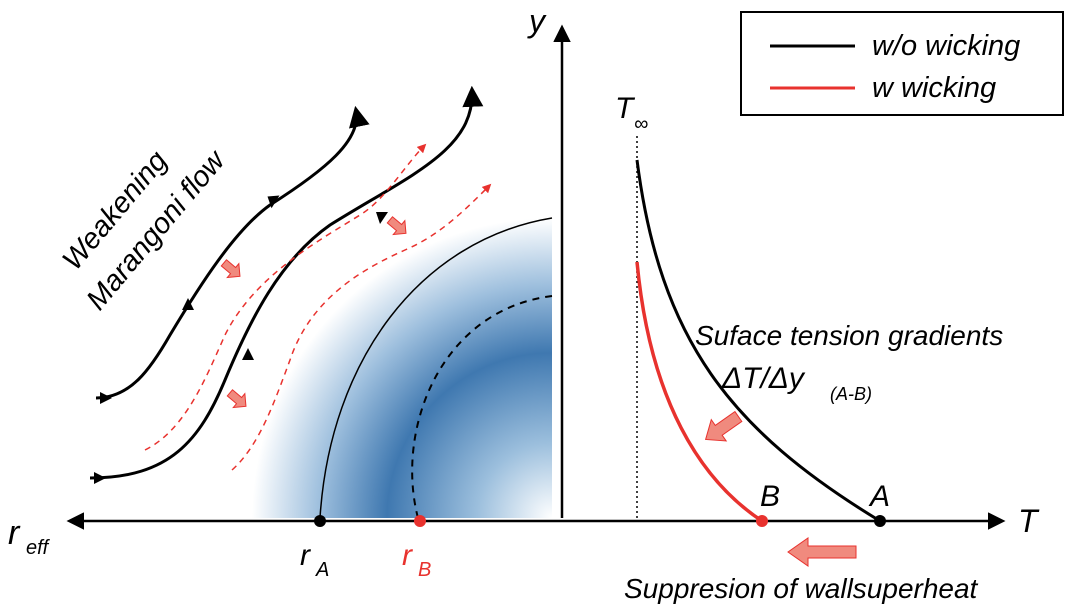  I want to click on streamline-2-arrowhead-start, so click(100, 478).